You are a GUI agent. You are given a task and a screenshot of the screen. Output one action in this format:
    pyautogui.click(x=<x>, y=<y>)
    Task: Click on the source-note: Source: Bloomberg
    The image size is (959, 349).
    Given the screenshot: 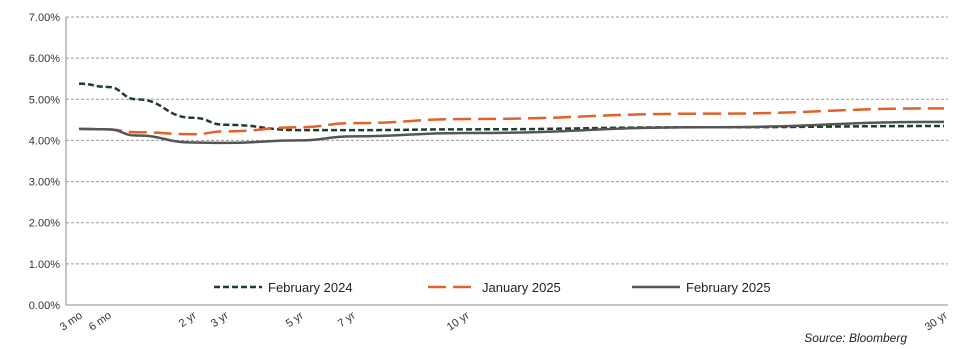 What is the action you would take?
    pyautogui.click(x=855, y=338)
    